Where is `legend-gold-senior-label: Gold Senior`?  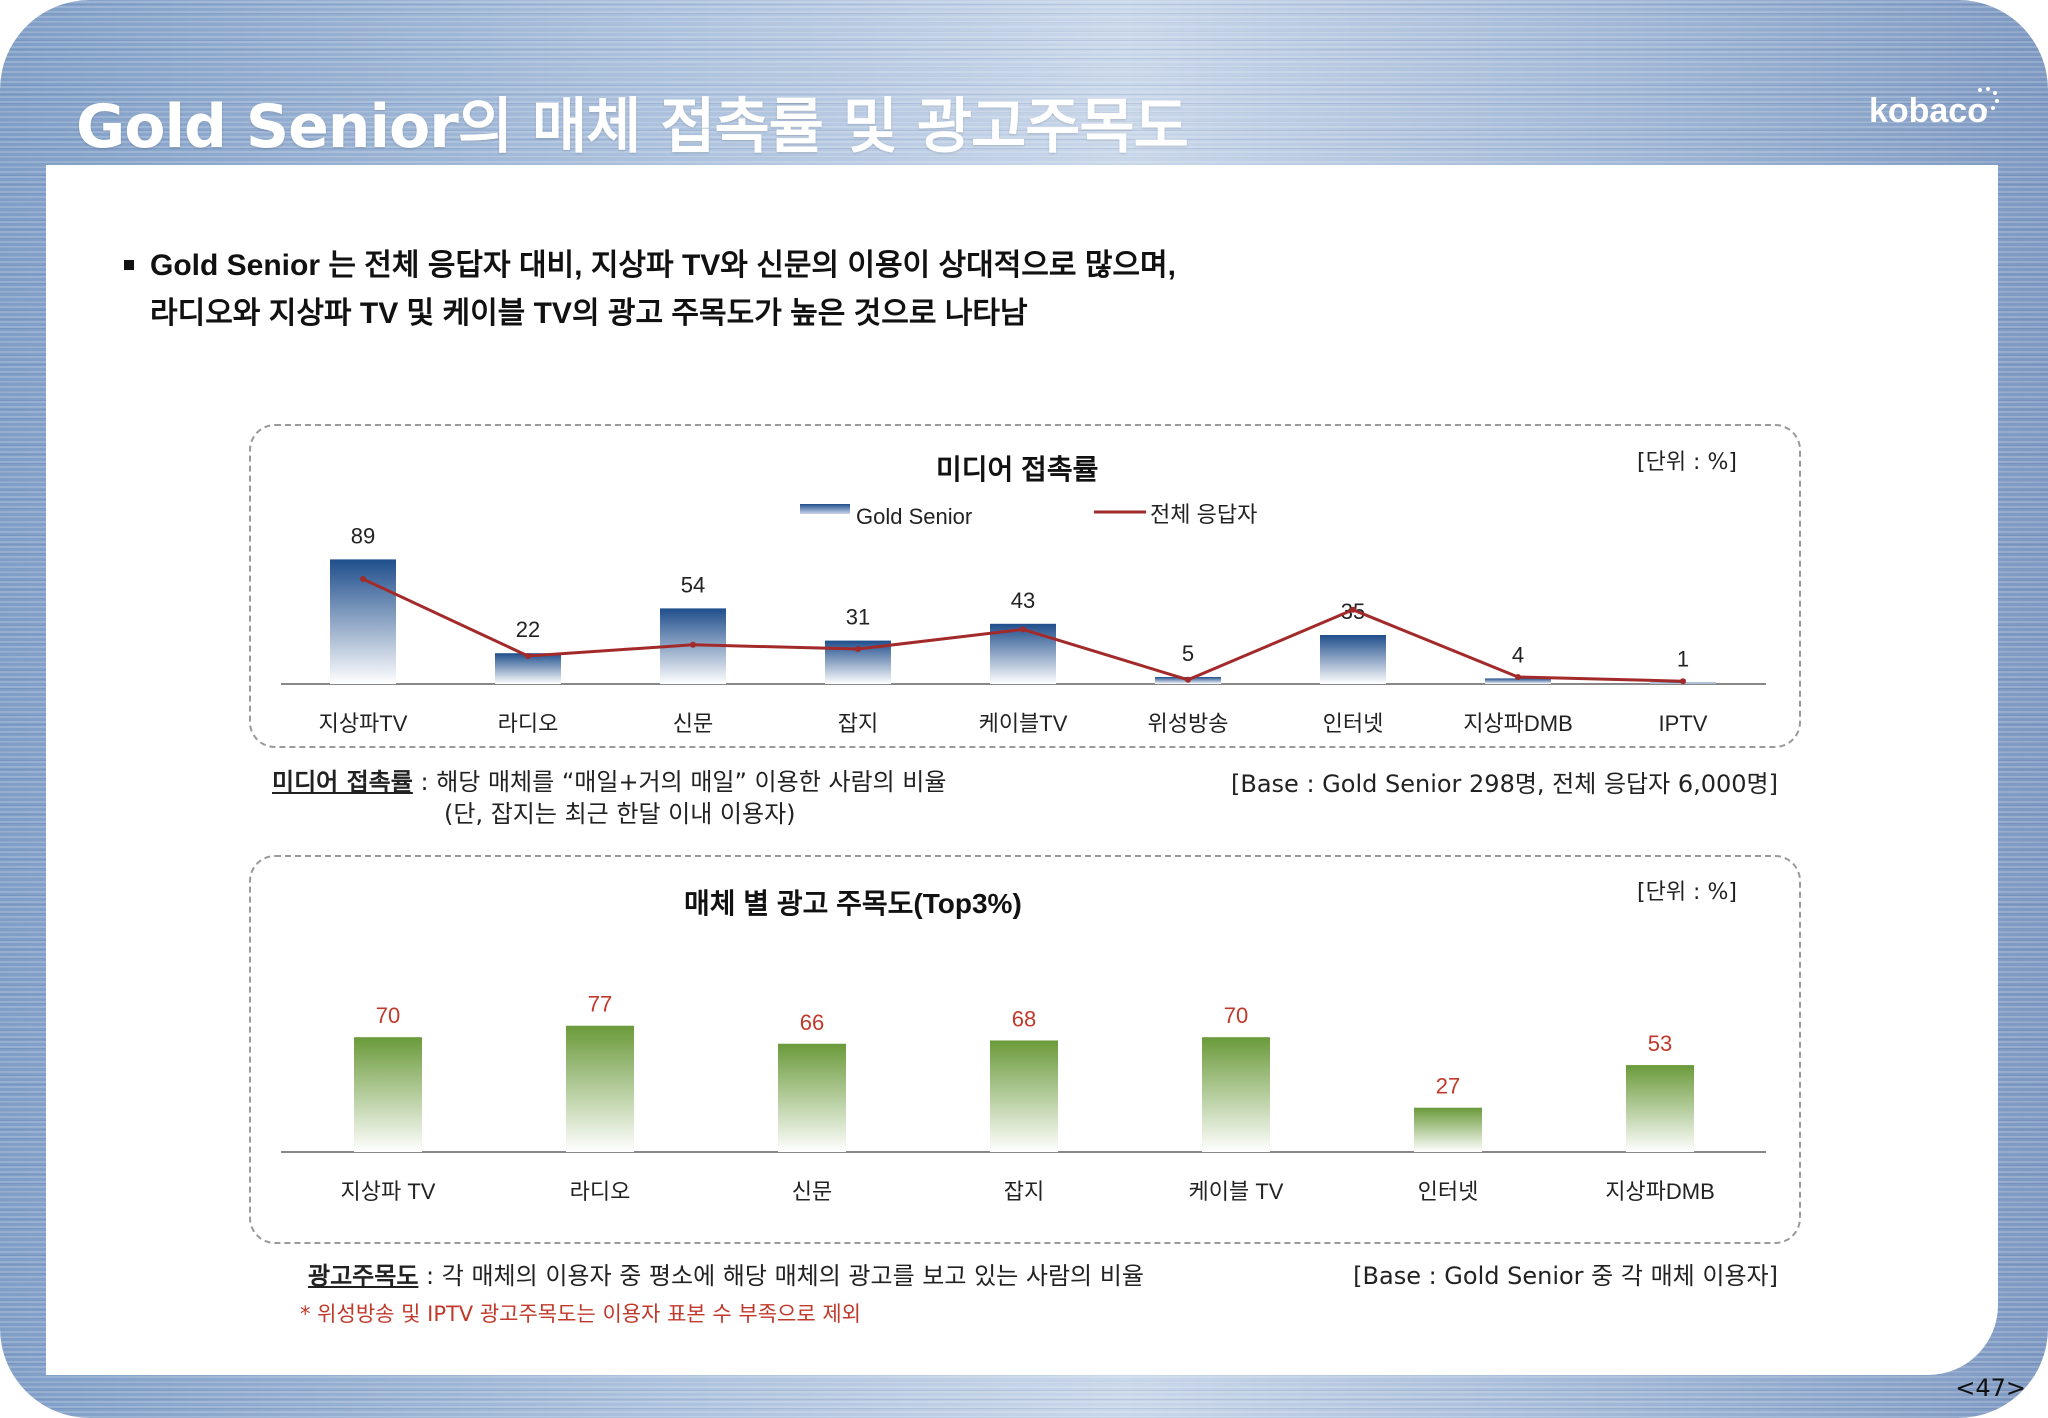 legend-gold-senior-label: Gold Senior is located at coordinates (914, 516).